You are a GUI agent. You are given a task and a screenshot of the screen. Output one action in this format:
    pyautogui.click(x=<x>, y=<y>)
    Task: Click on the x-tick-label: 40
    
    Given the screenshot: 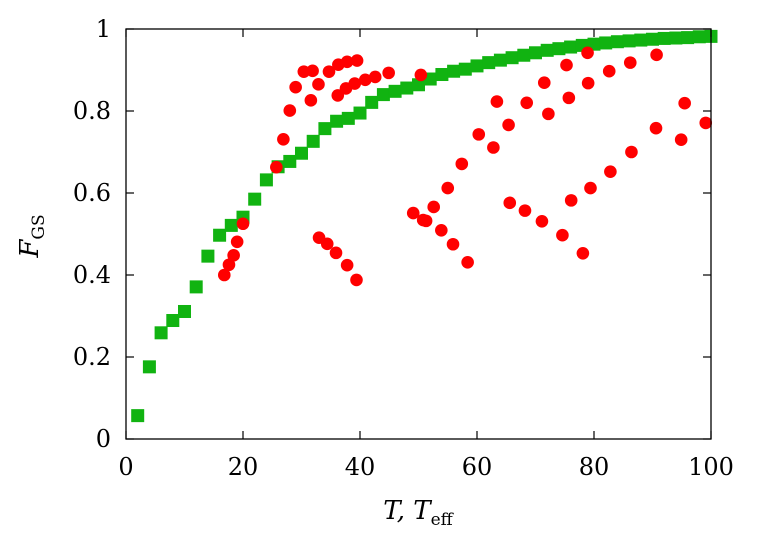 What is the action you would take?
    pyautogui.click(x=360, y=467)
    